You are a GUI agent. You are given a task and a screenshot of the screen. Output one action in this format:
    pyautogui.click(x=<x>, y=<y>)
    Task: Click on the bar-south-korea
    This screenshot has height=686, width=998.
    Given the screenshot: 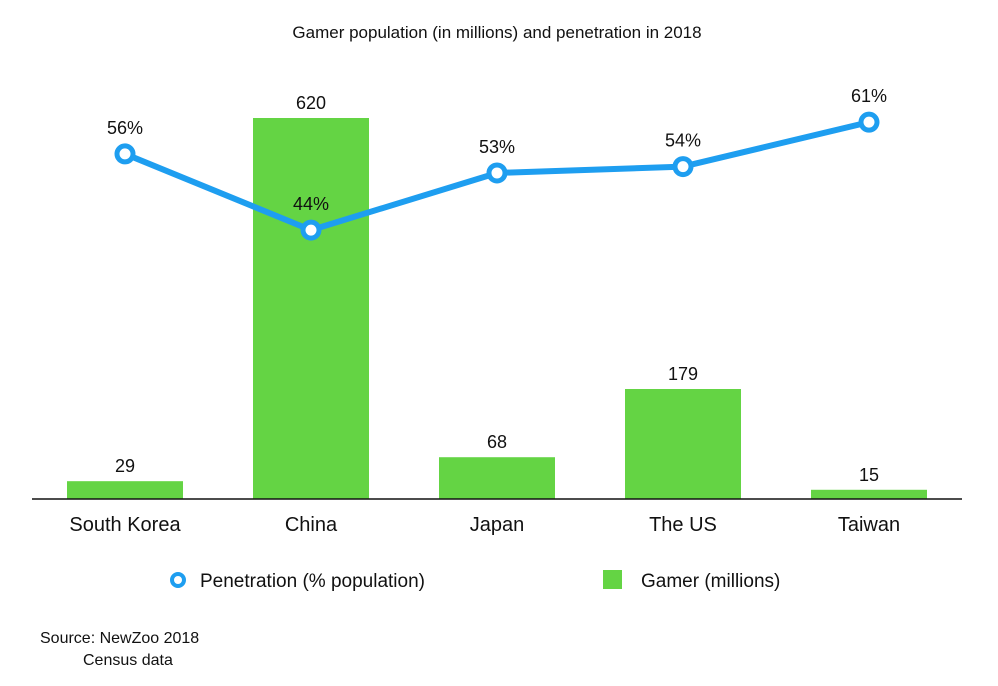 What is the action you would take?
    pyautogui.click(x=125, y=490)
    